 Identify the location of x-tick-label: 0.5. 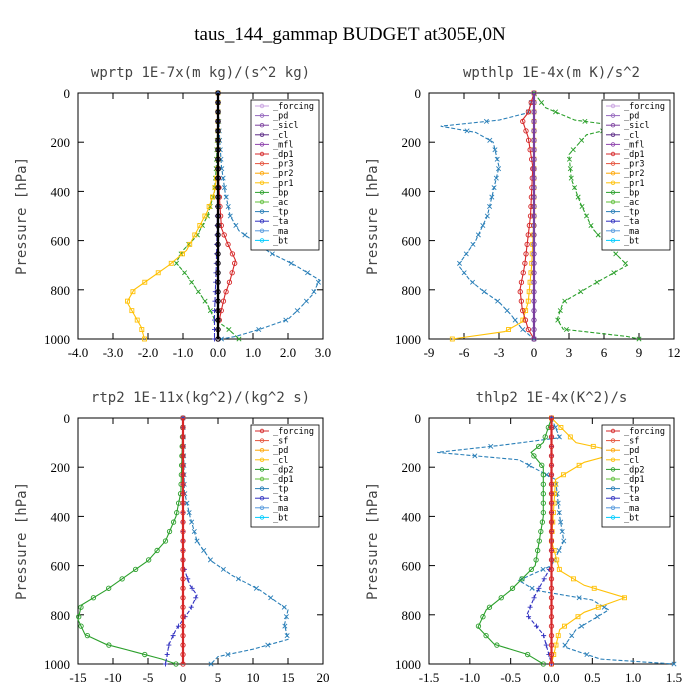
(592, 677).